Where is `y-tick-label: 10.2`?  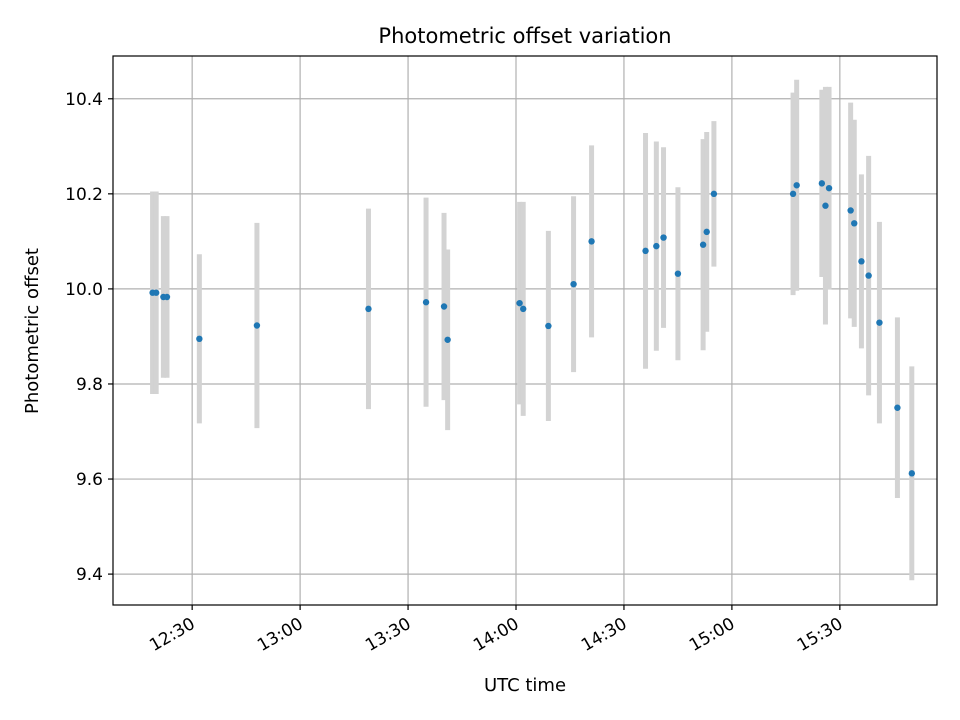 y-tick-label: 10.2 is located at coordinates (84, 195).